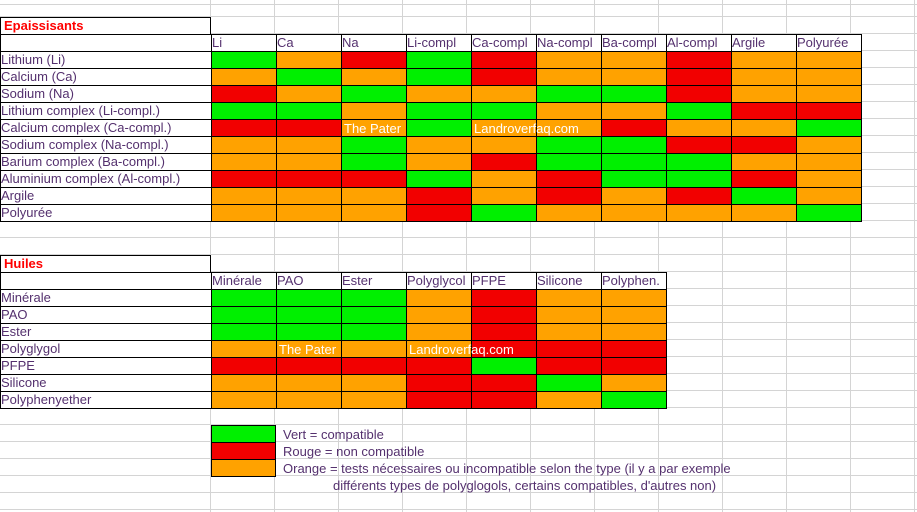  I want to click on column-header: Minérale, so click(244, 281).